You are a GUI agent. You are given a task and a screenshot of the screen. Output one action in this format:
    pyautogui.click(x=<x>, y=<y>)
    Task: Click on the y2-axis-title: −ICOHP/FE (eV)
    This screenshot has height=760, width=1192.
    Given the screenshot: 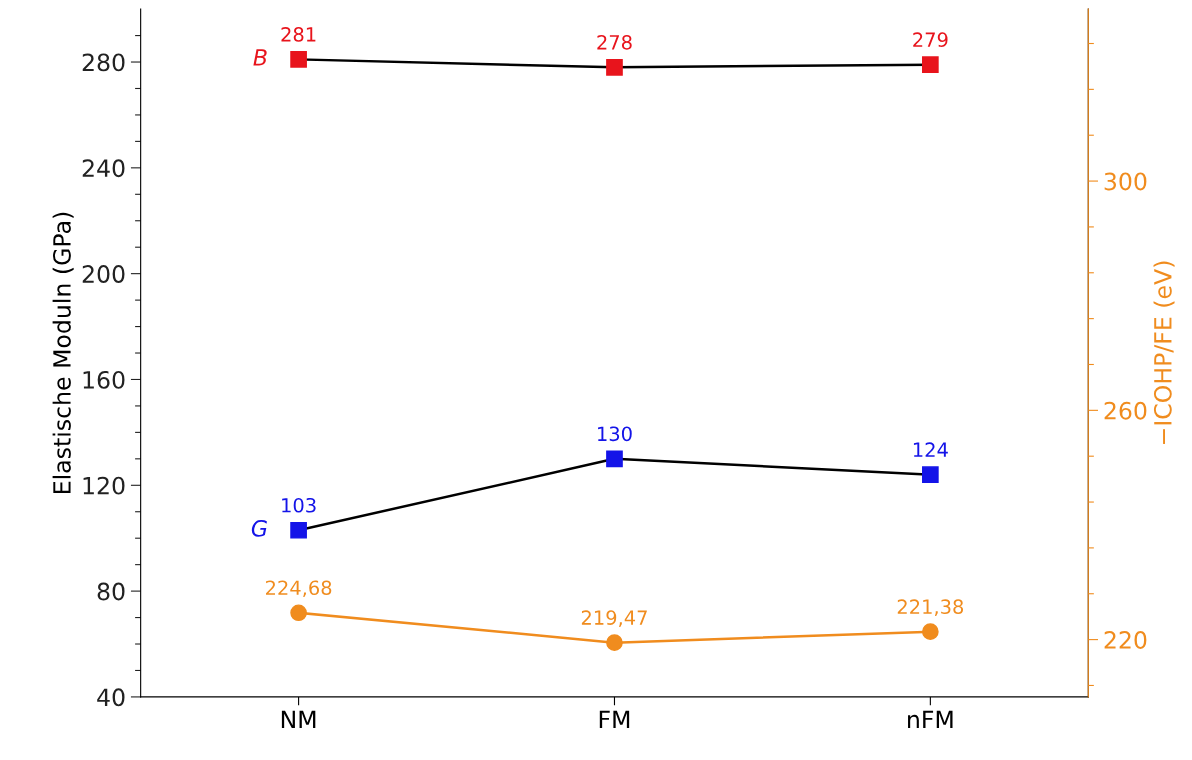 What is the action you would take?
    pyautogui.click(x=1164, y=352)
    